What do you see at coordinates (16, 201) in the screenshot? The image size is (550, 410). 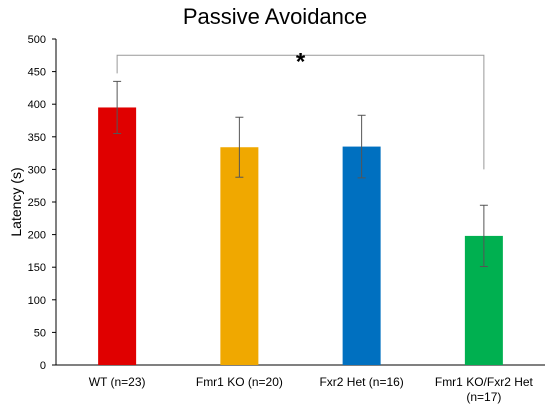 I see `y-axis-label: Latency (s)` at bounding box center [16, 201].